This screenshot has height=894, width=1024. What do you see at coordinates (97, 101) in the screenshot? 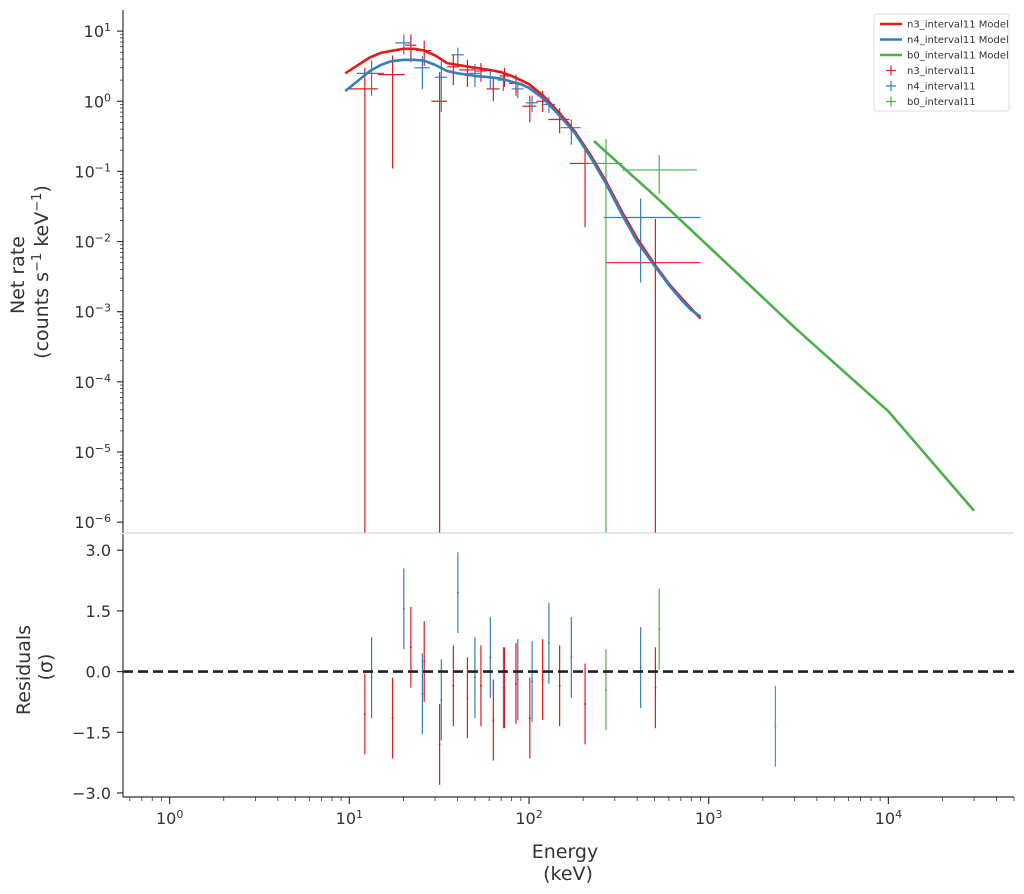
I see `y-tick-label: 10⁰` at bounding box center [97, 101].